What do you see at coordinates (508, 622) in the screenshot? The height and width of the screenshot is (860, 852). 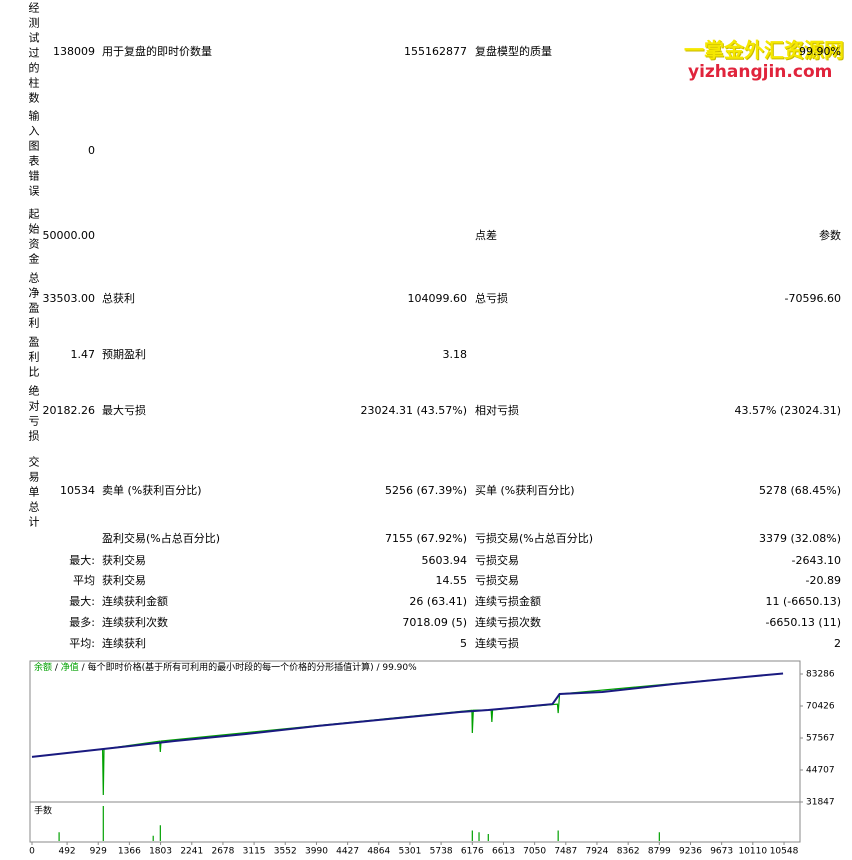 I see `row-label3: 连续亏损次数` at bounding box center [508, 622].